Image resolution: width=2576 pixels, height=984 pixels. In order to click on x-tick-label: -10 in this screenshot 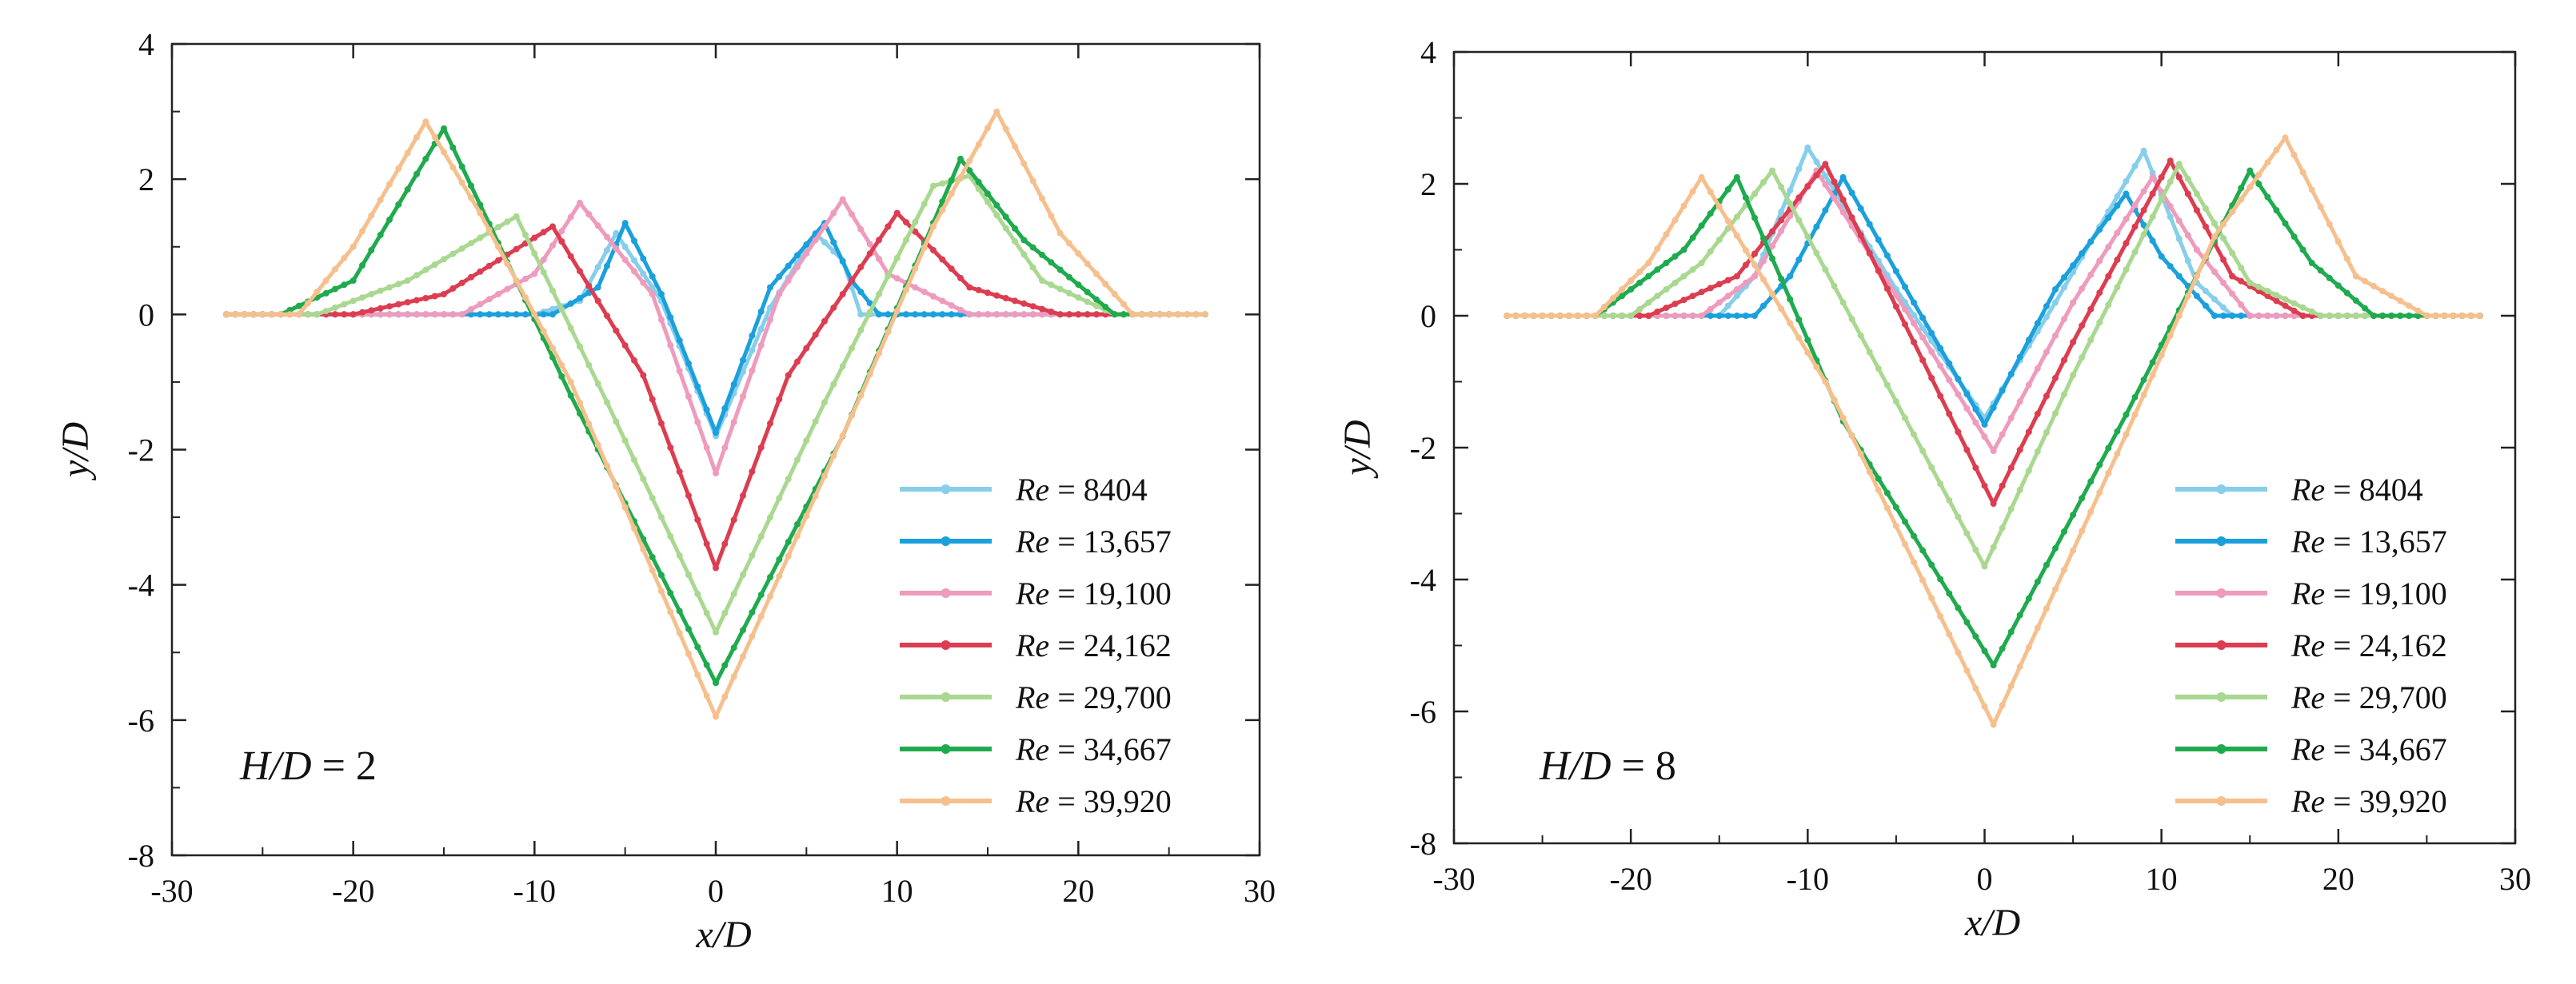, I will do `click(534, 891)`.